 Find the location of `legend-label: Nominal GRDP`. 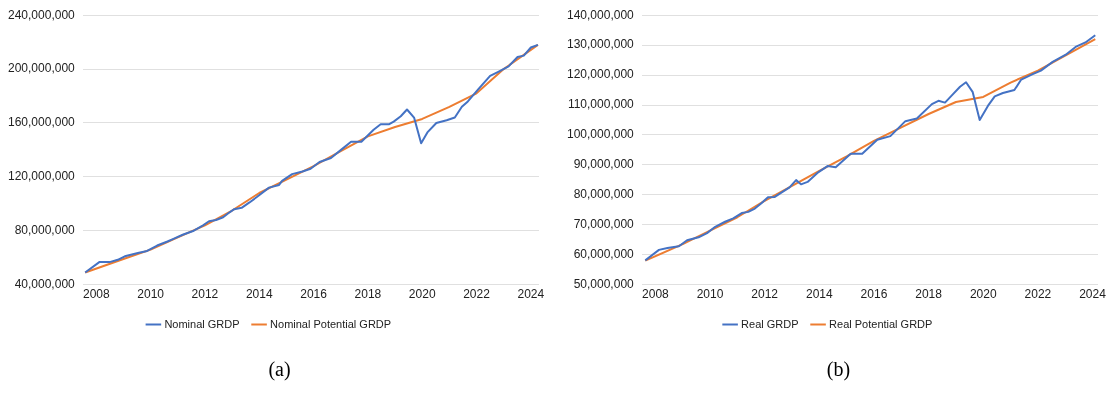

legend-label: Nominal GRDP is located at coordinates (202, 323).